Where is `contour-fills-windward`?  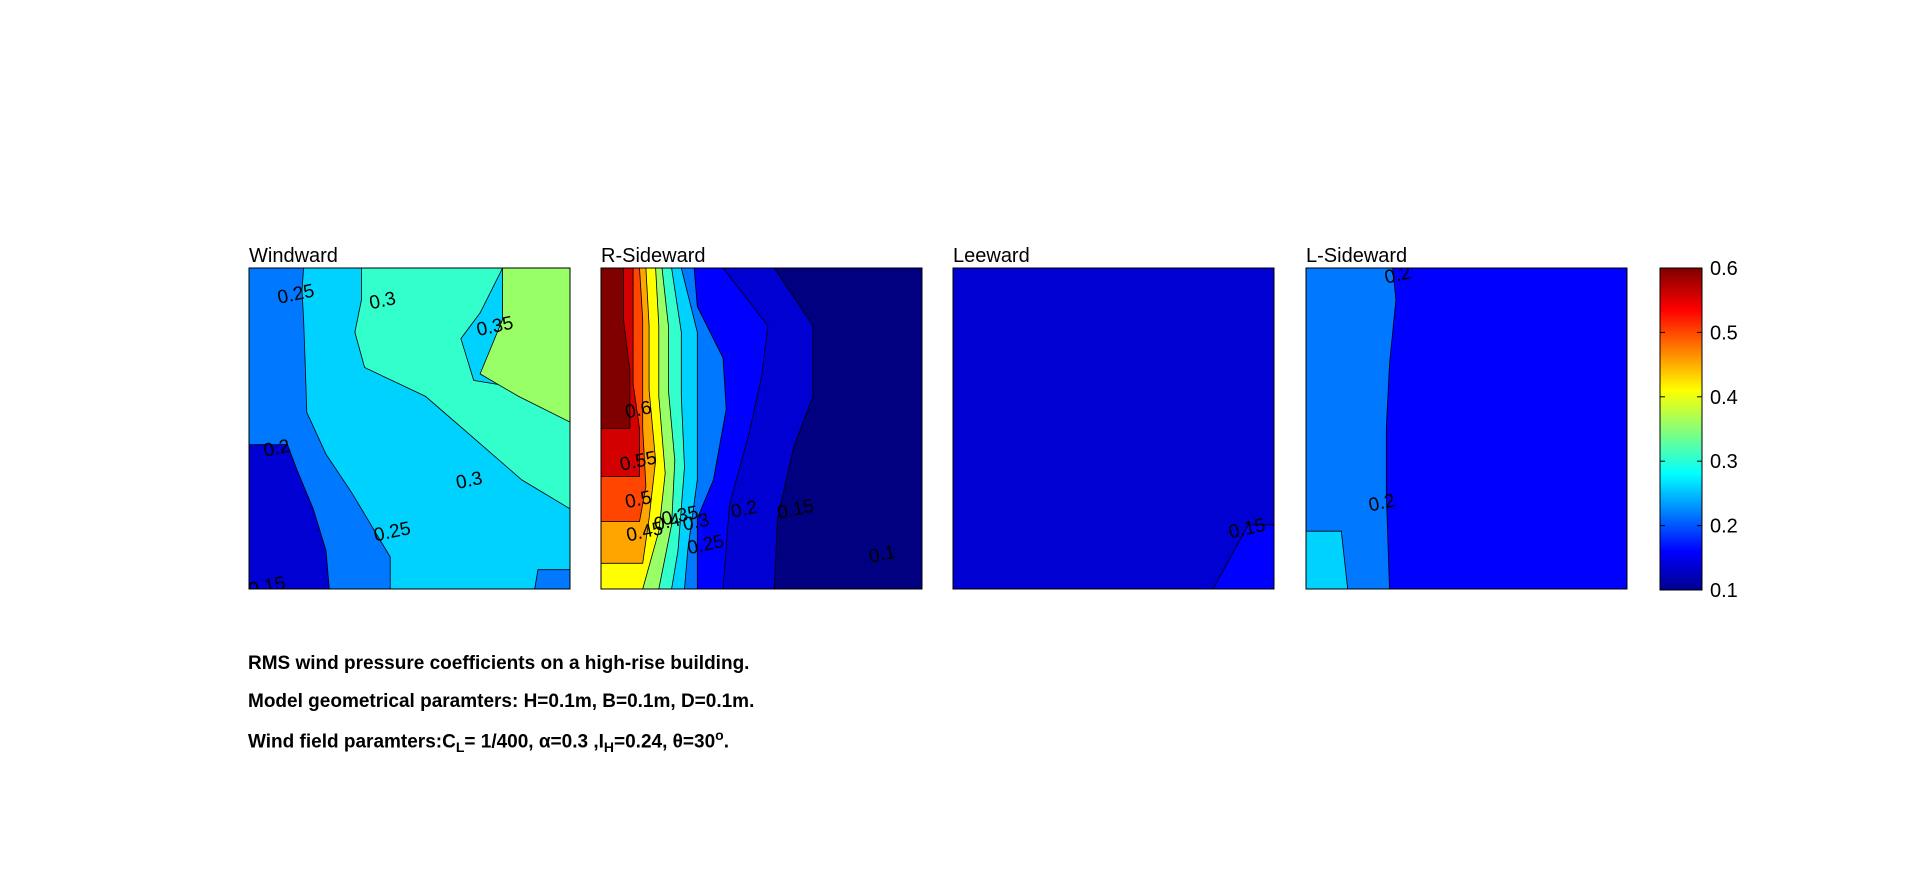 contour-fills-windward is located at coordinates (409, 428).